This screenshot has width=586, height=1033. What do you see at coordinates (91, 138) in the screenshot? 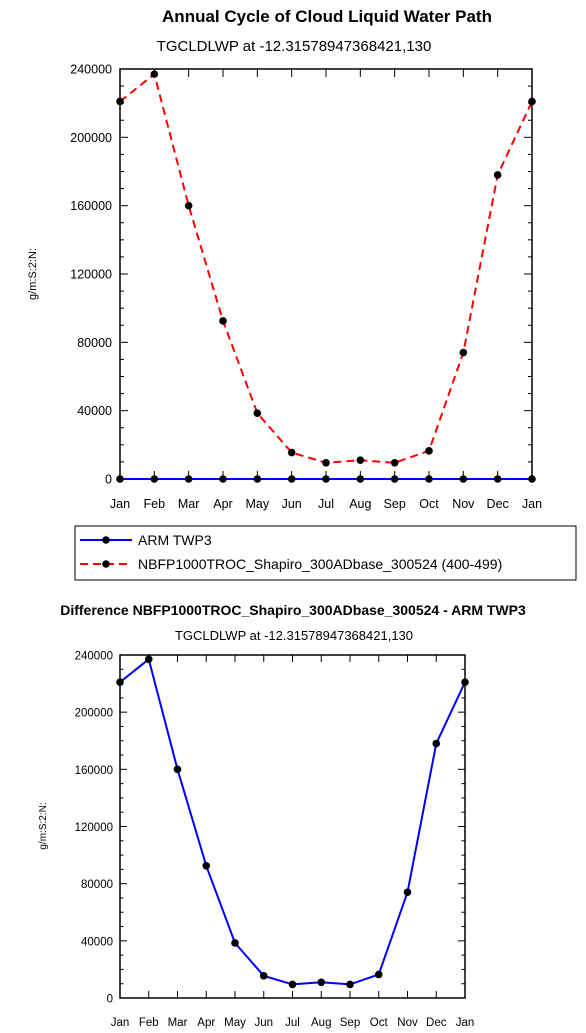
I see `chart-1-y-tick-label: 200000` at bounding box center [91, 138].